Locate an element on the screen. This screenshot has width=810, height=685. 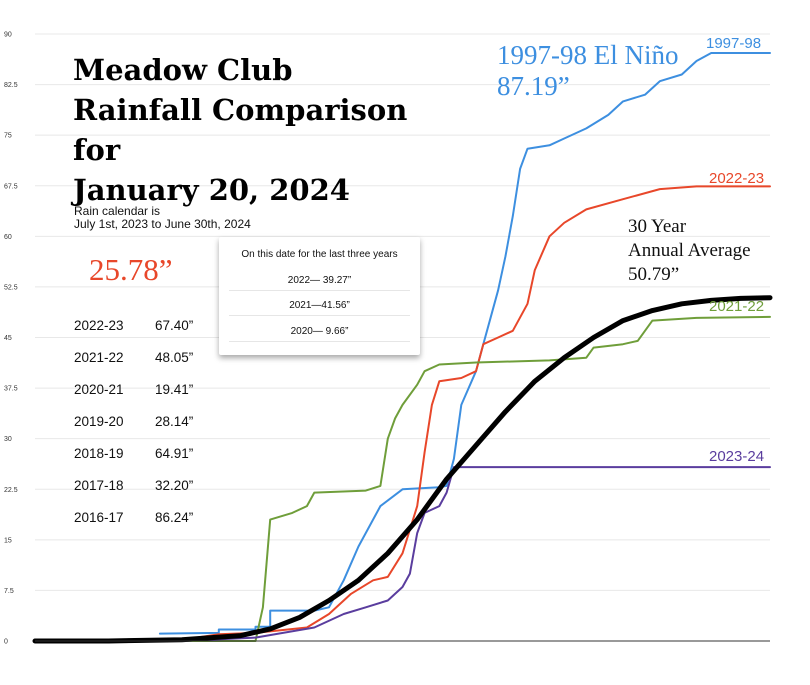
history-year: 2018-19 is located at coordinates (99, 453).